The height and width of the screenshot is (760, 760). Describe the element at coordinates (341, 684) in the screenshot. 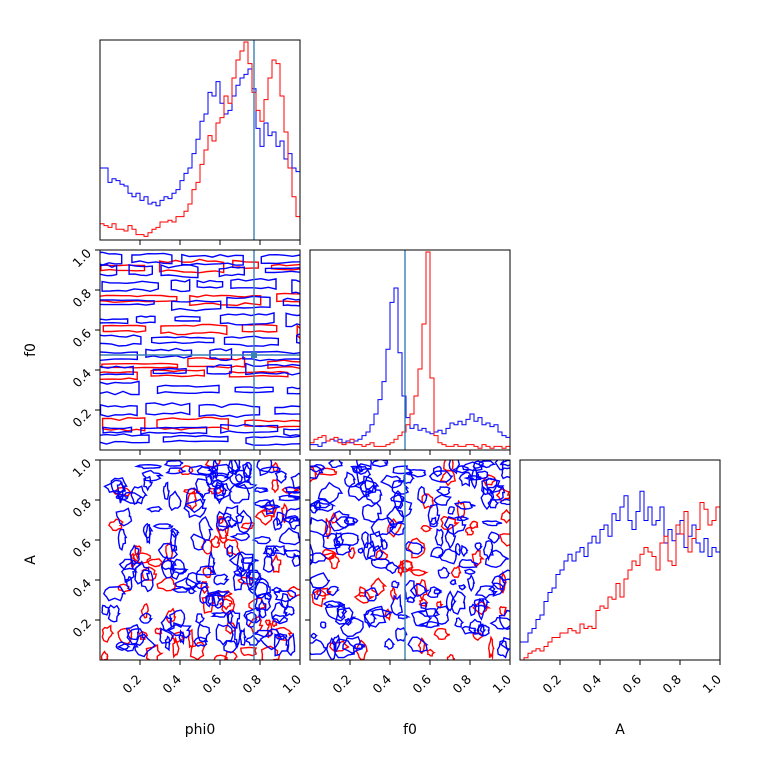

I see `x-tick-label: 0.2` at that location.